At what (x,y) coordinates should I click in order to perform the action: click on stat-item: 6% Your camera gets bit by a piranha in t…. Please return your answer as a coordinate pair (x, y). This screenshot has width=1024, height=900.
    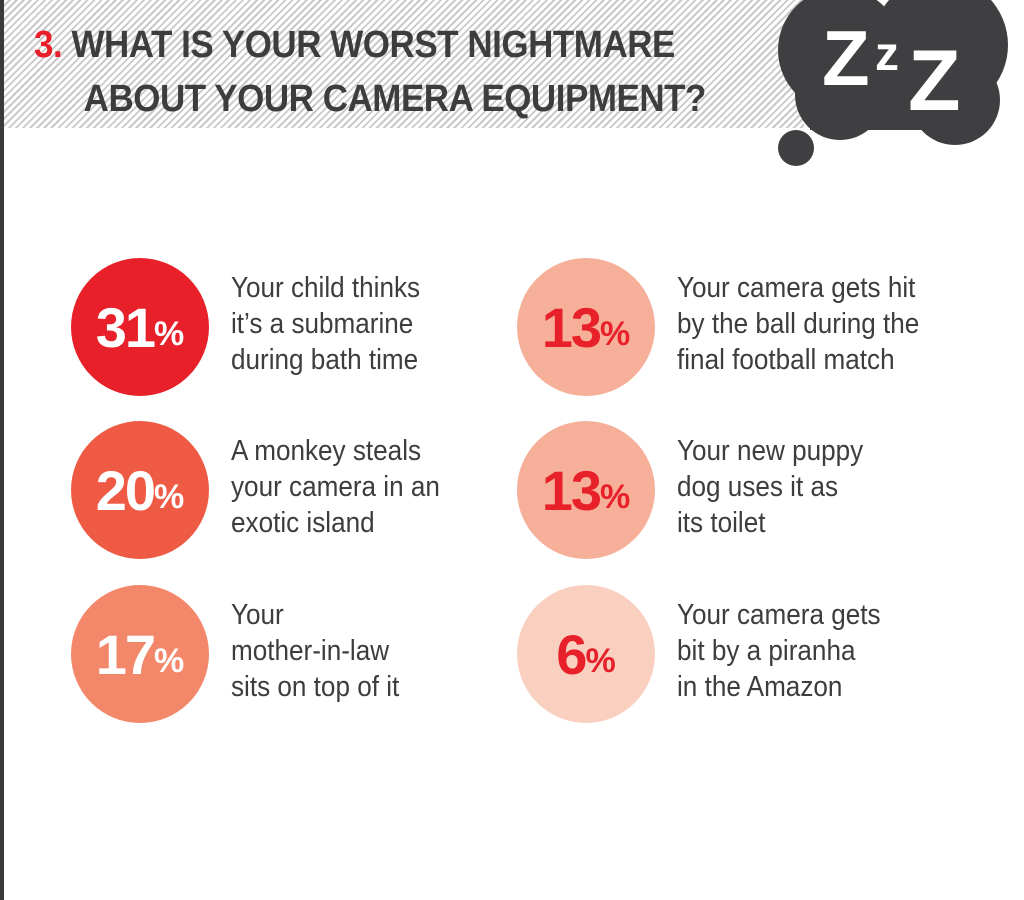
    Looking at the image, I should click on (737, 655).